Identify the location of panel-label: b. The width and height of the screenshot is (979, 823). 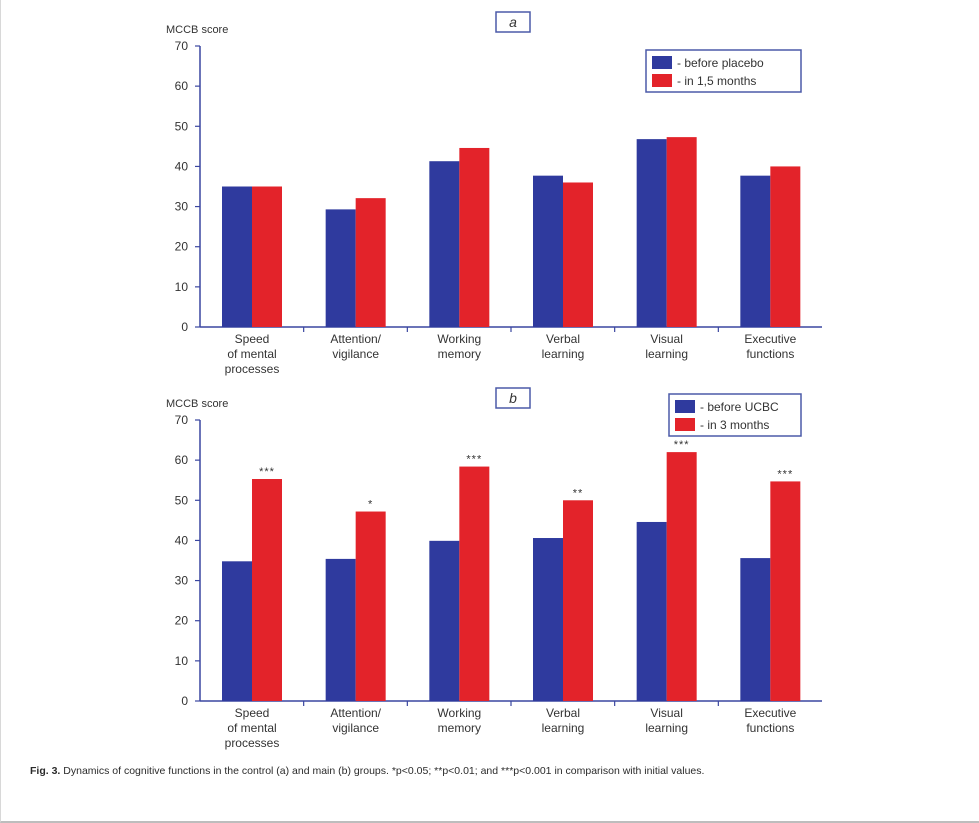
(513, 398).